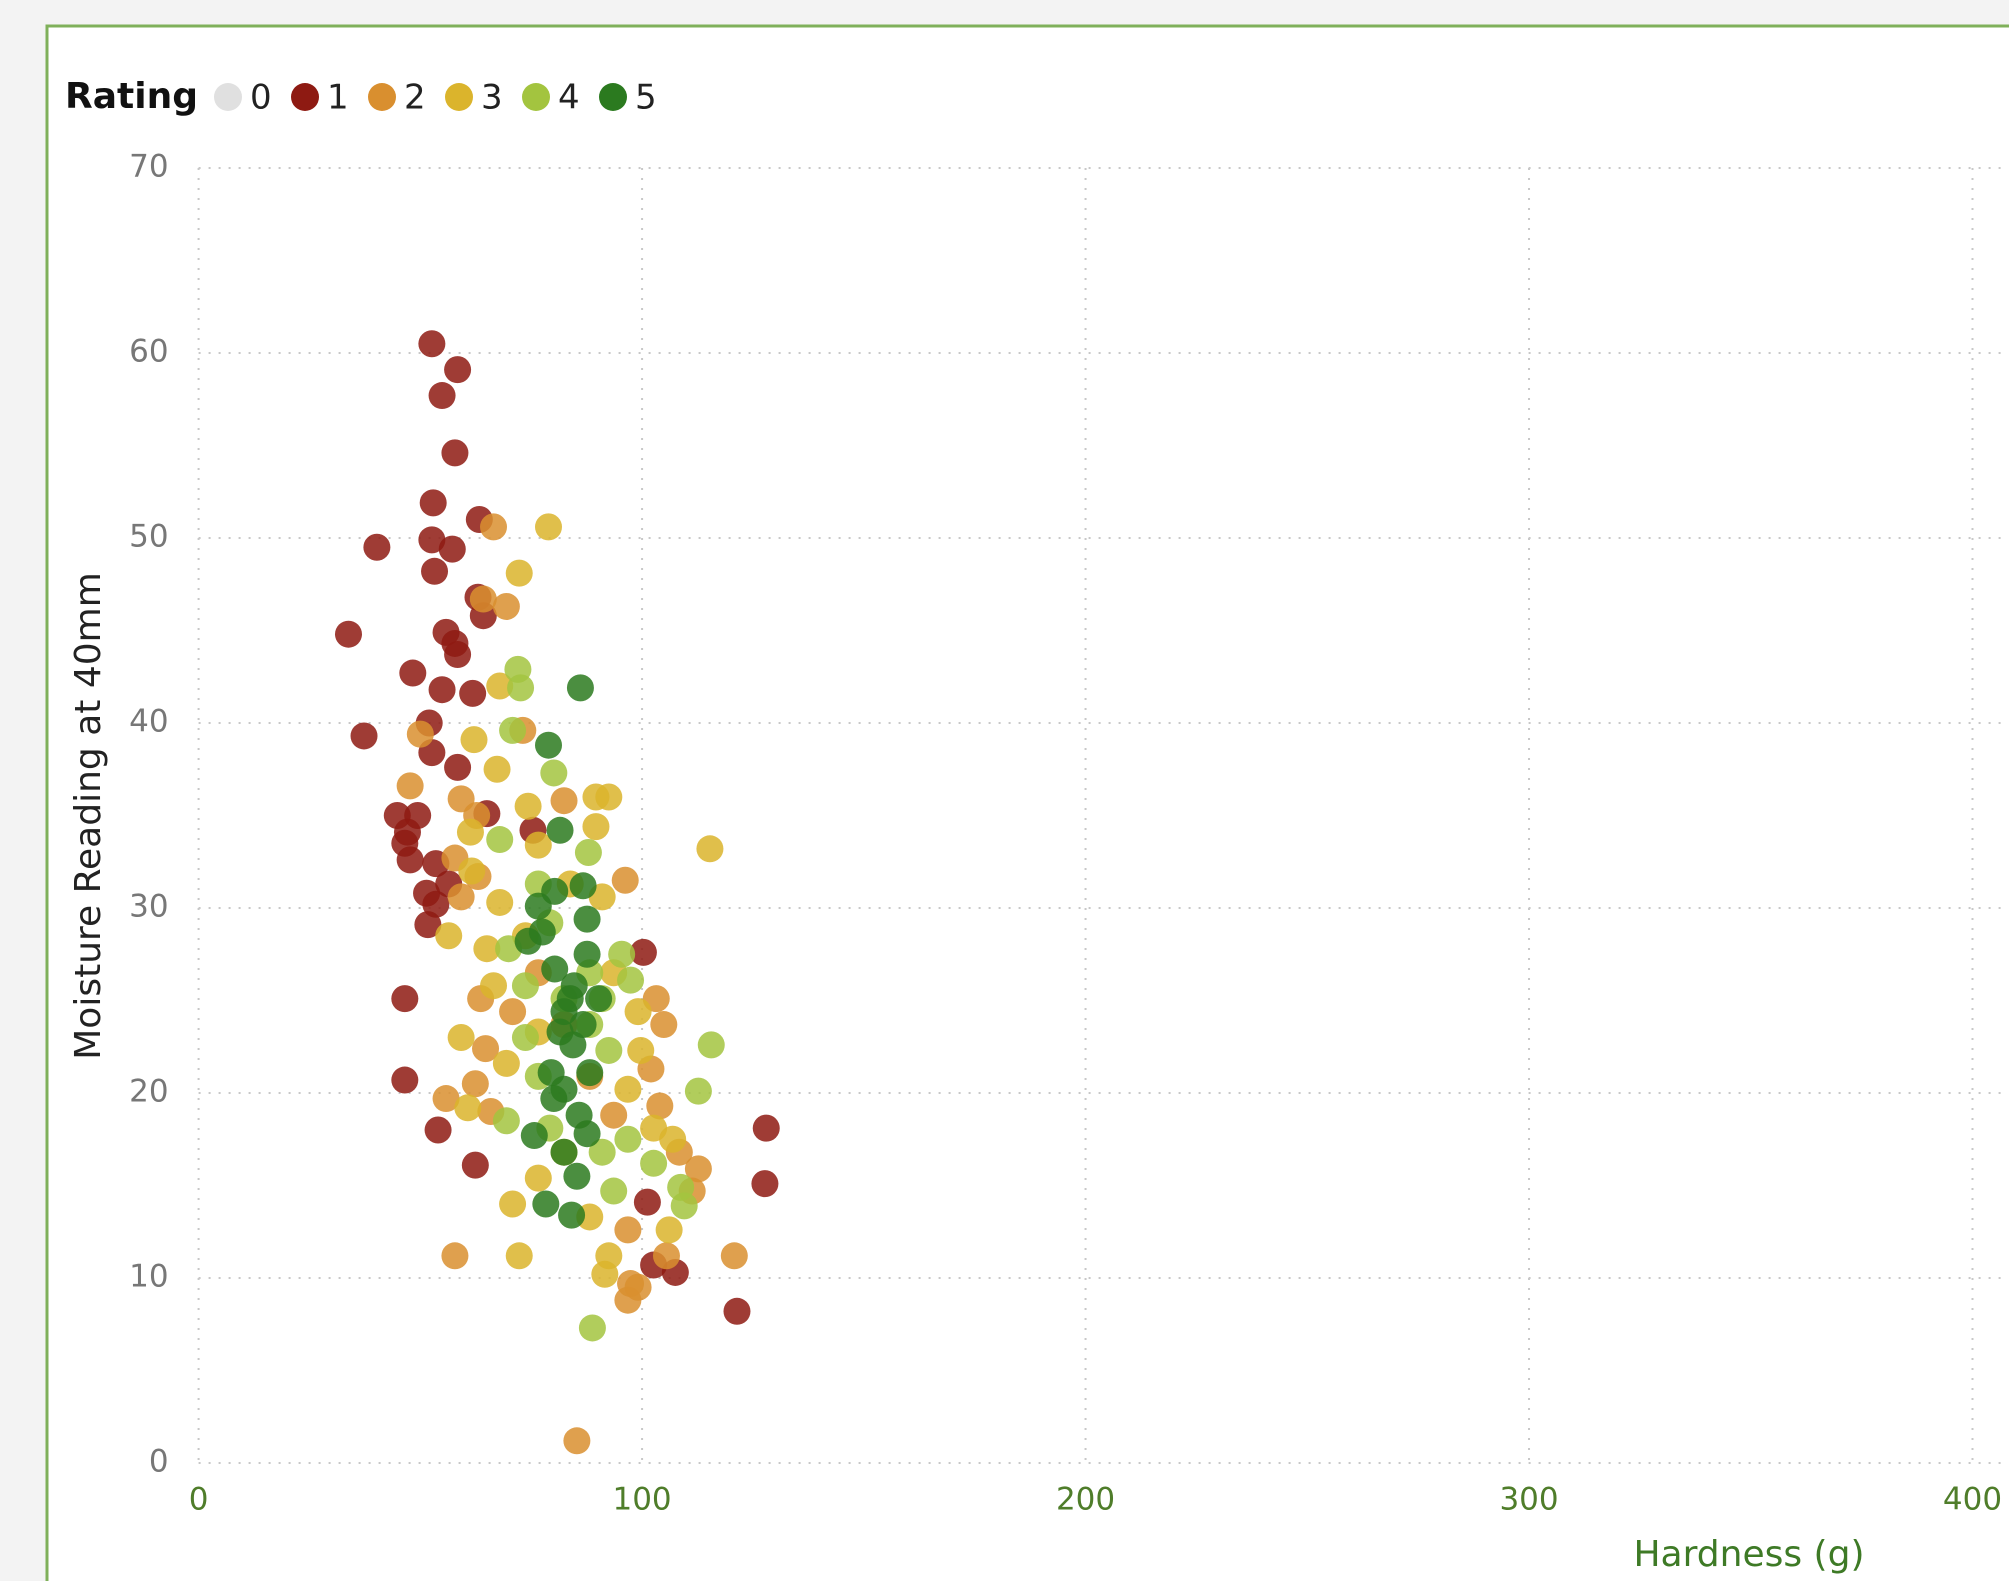 This screenshot has width=2009, height=1581. I want to click on x-tick-label: 400, so click(1972, 1500).